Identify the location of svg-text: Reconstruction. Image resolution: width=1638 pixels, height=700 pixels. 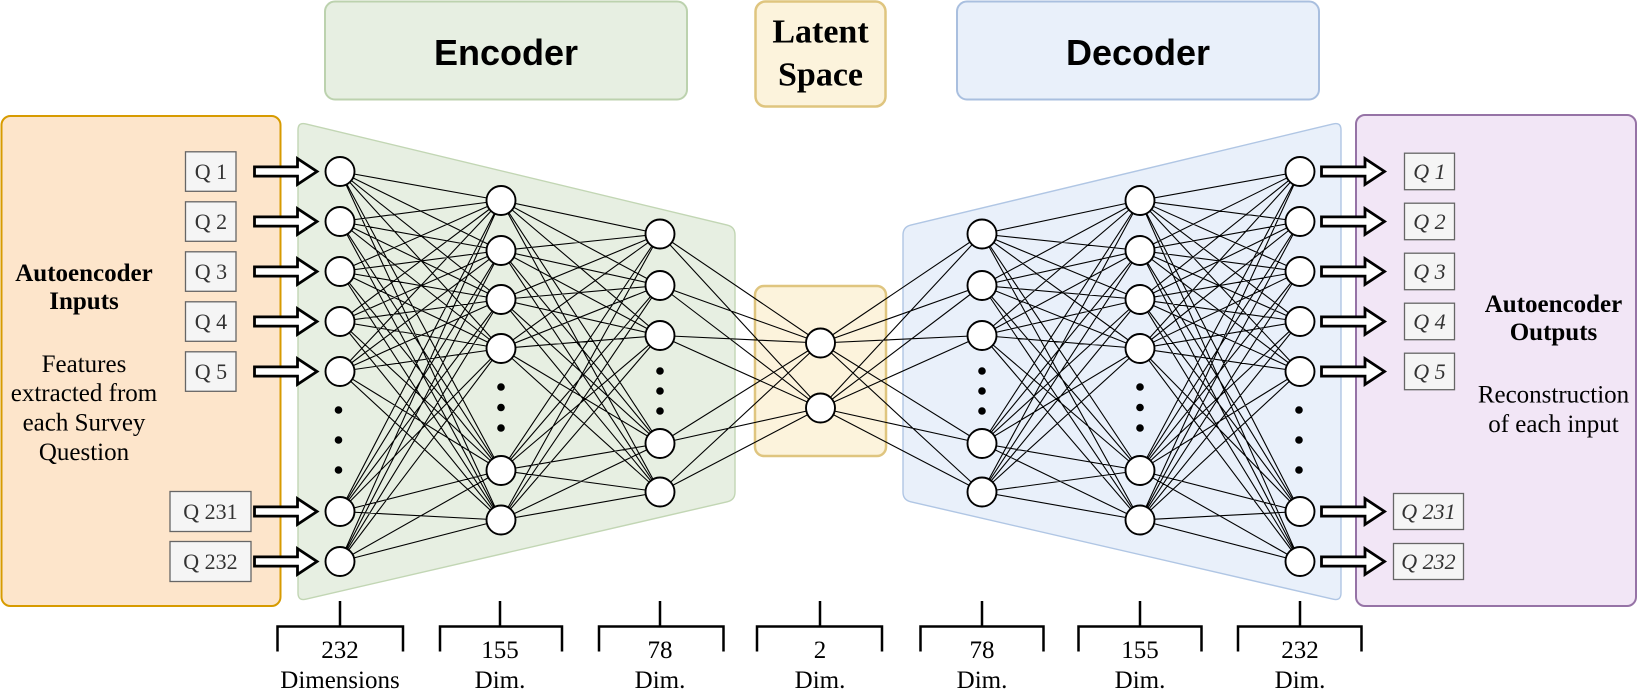
(1554, 395).